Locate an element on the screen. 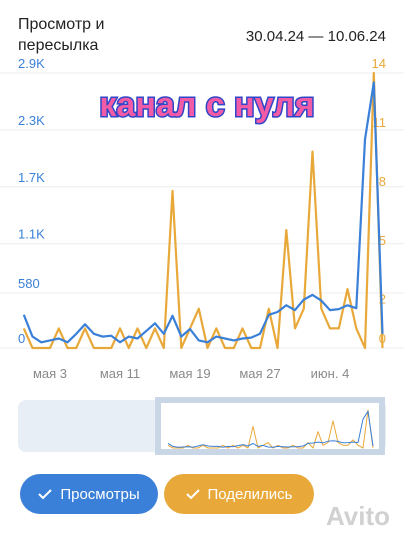 This screenshot has width=404, height=540. y2-tick-label: 5 is located at coordinates (382, 240).